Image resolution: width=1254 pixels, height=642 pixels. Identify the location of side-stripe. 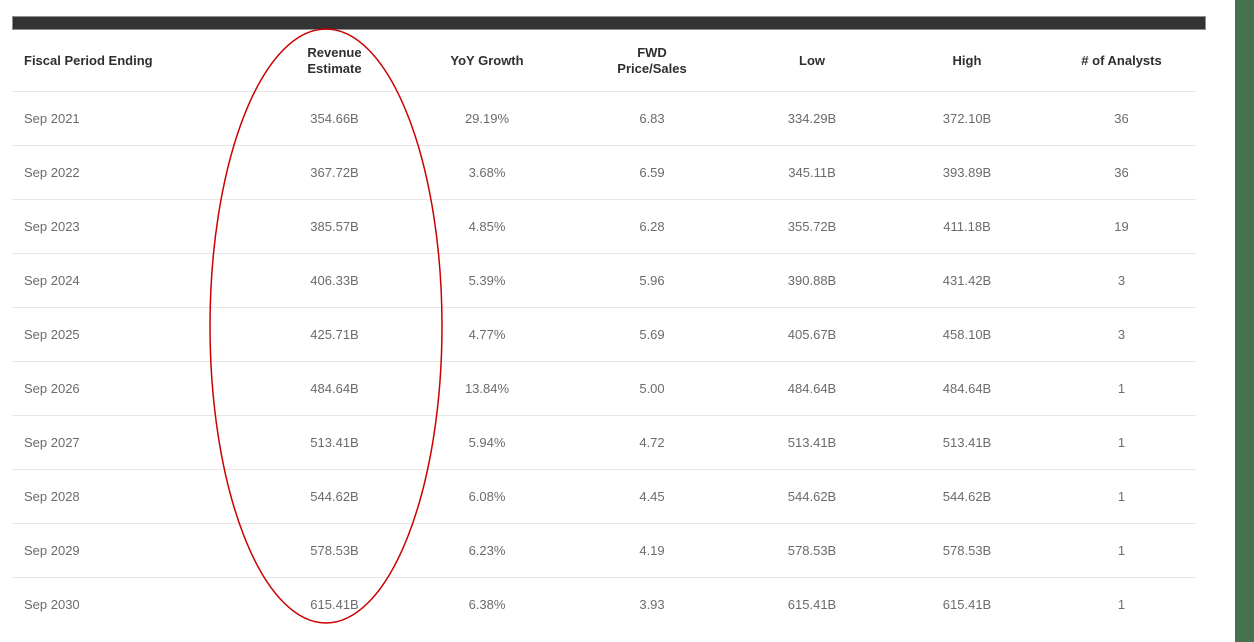
(1244, 321).